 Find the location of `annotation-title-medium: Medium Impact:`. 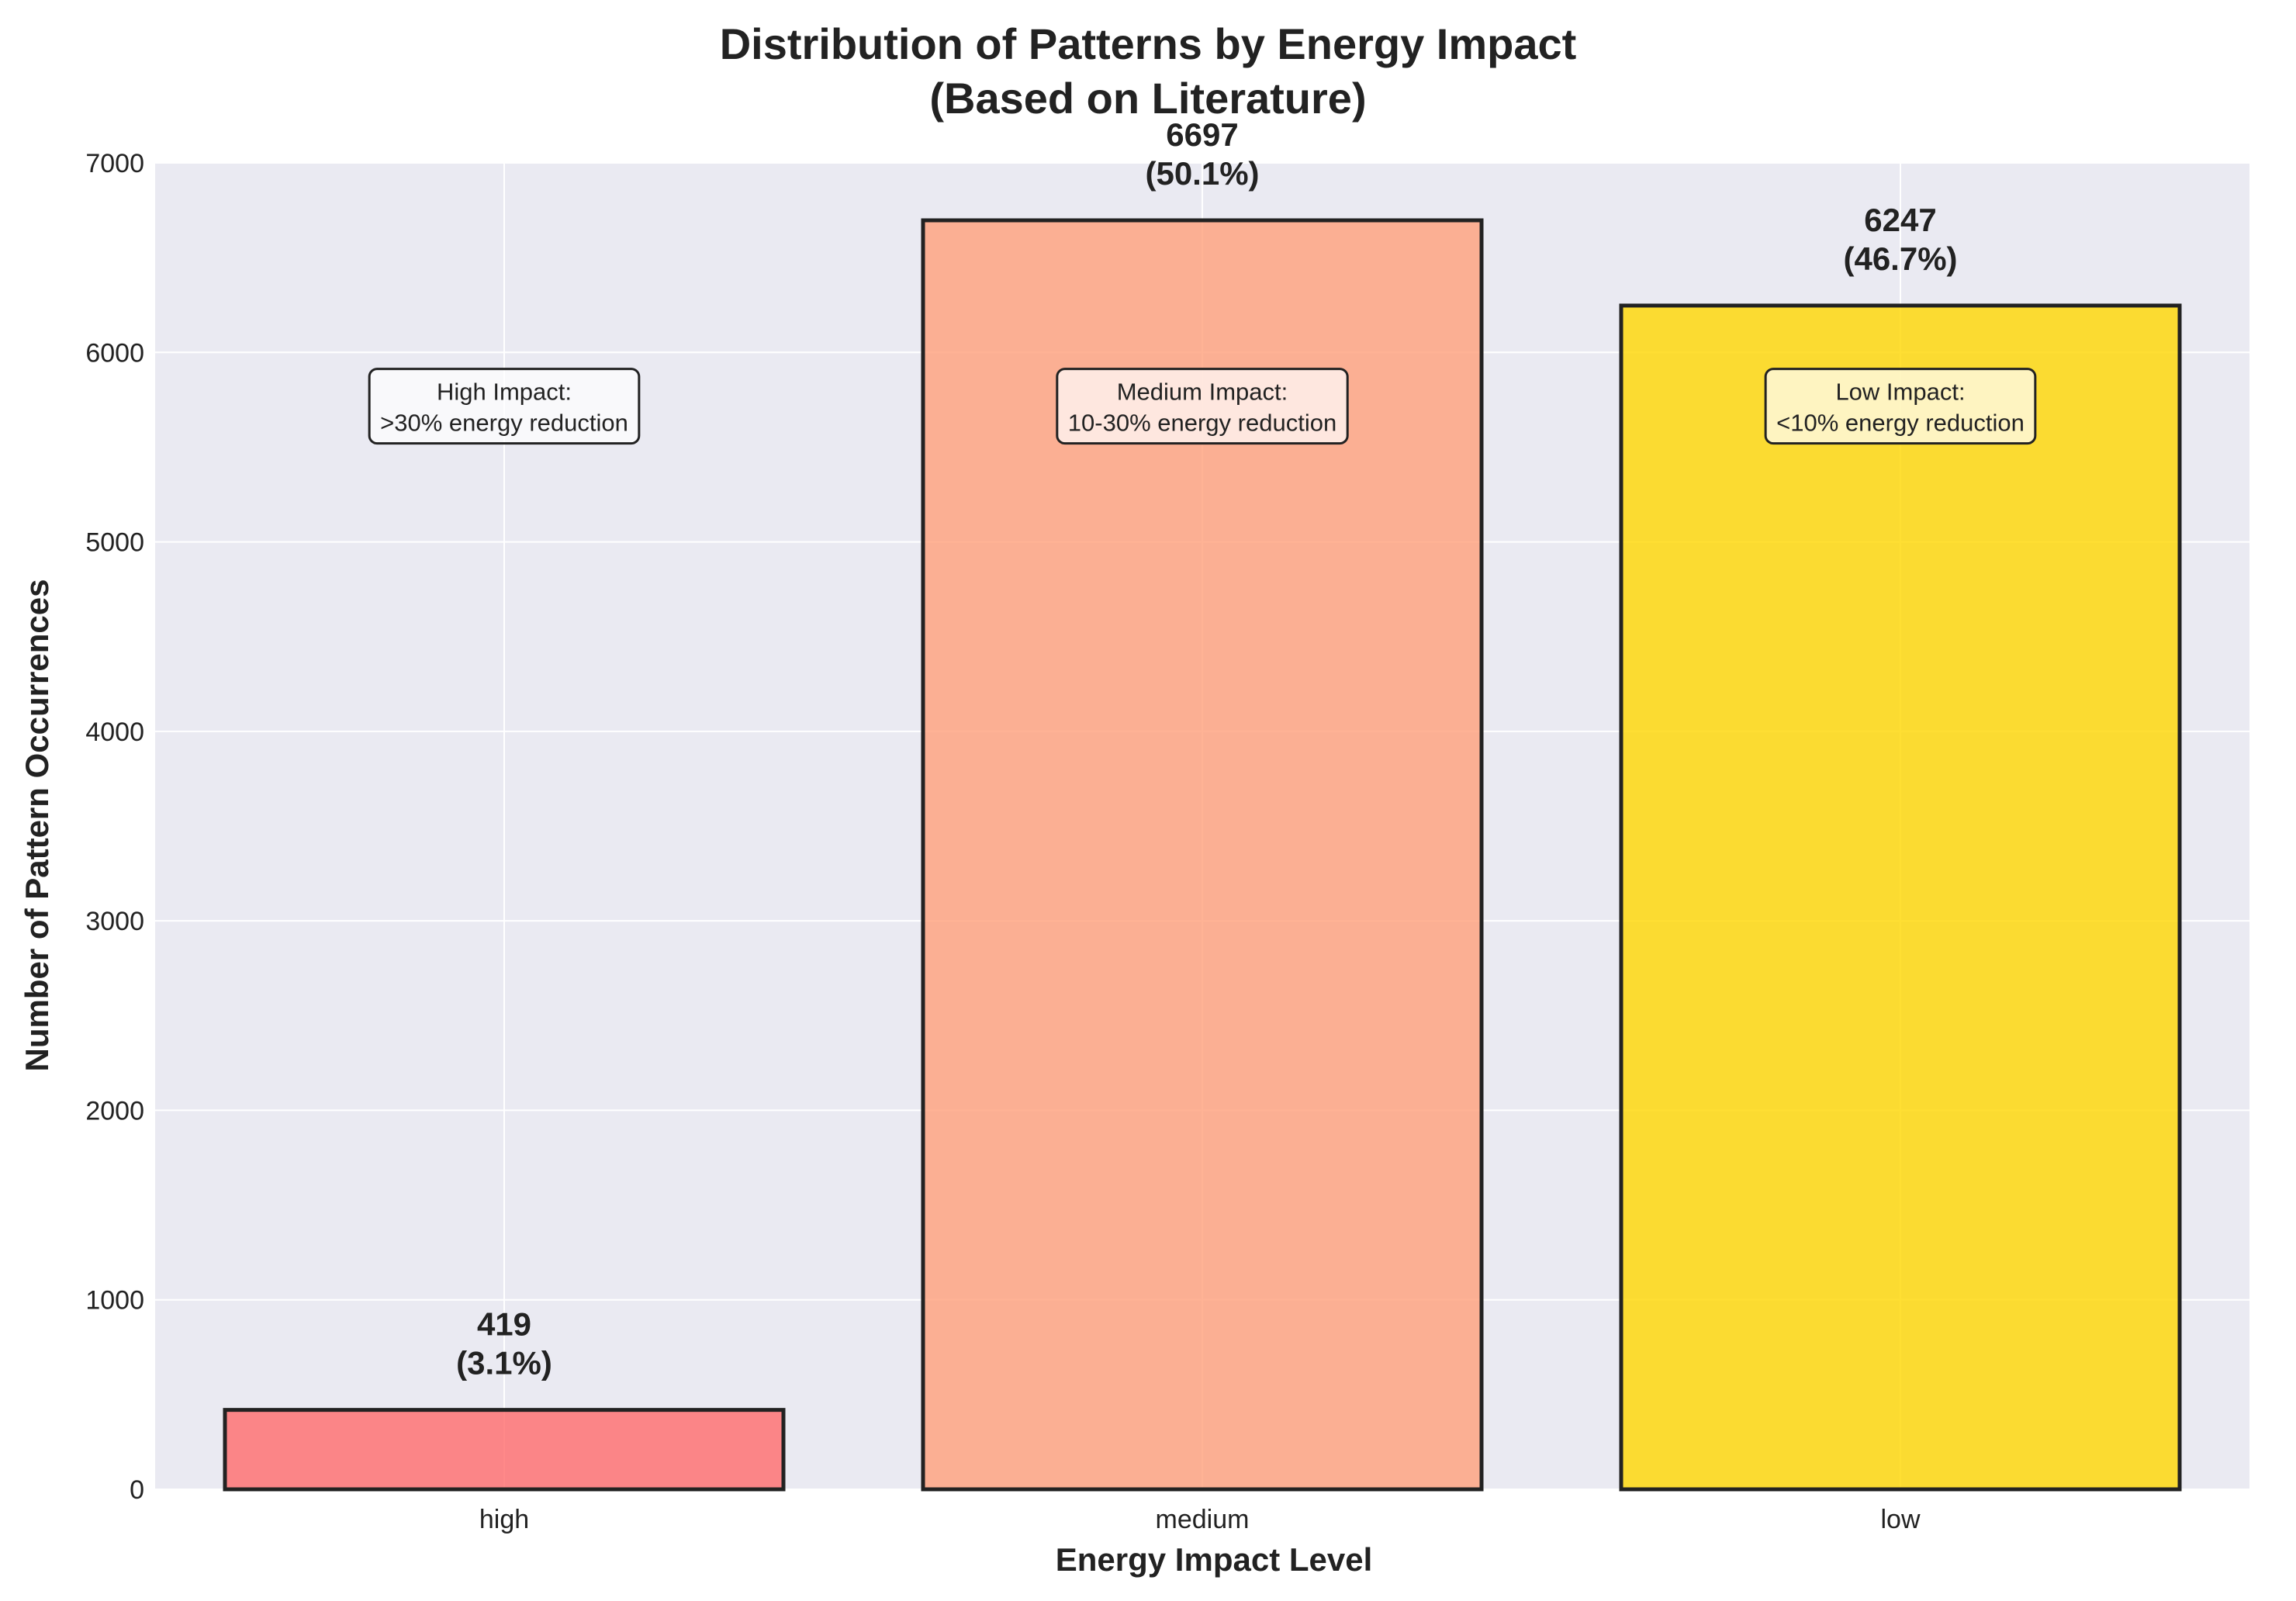

annotation-title-medium: Medium Impact: is located at coordinates (1202, 392).